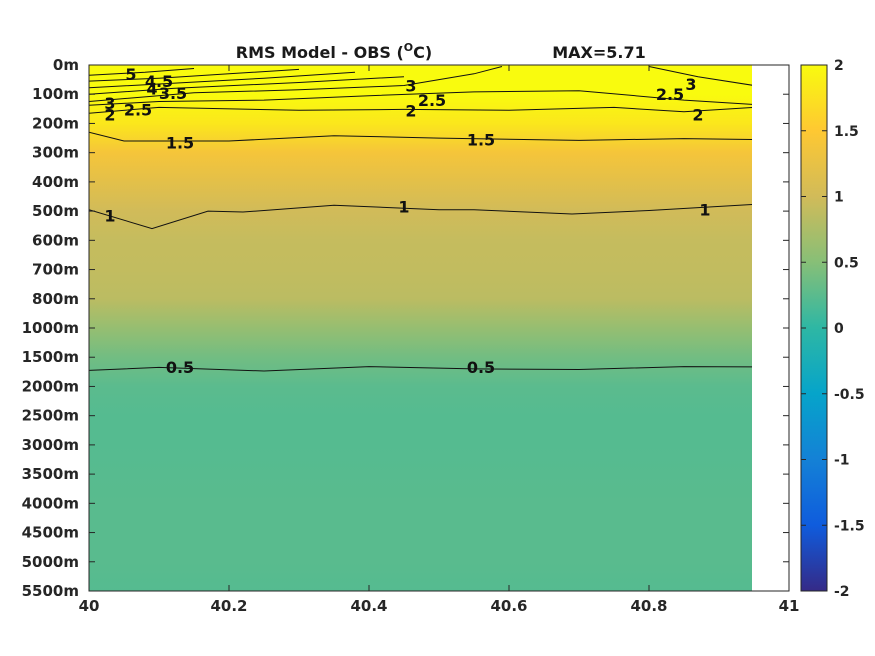 This screenshot has height=656, width=875. Describe the element at coordinates (159, 81) in the screenshot. I see `contour-label: 4.5` at that location.